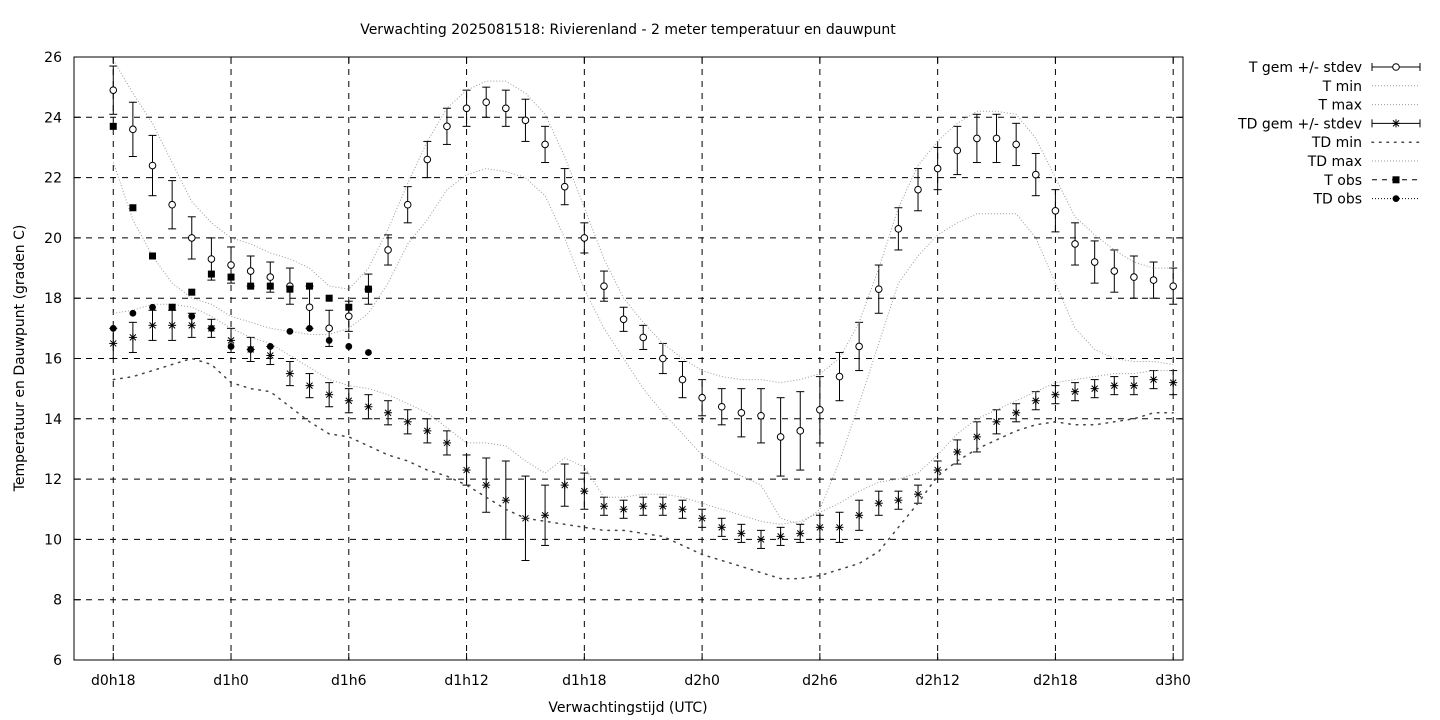 Image resolution: width=1440 pixels, height=720 pixels. What do you see at coordinates (53, 540) in the screenshot?
I see `y-tick-label: 10` at bounding box center [53, 540].